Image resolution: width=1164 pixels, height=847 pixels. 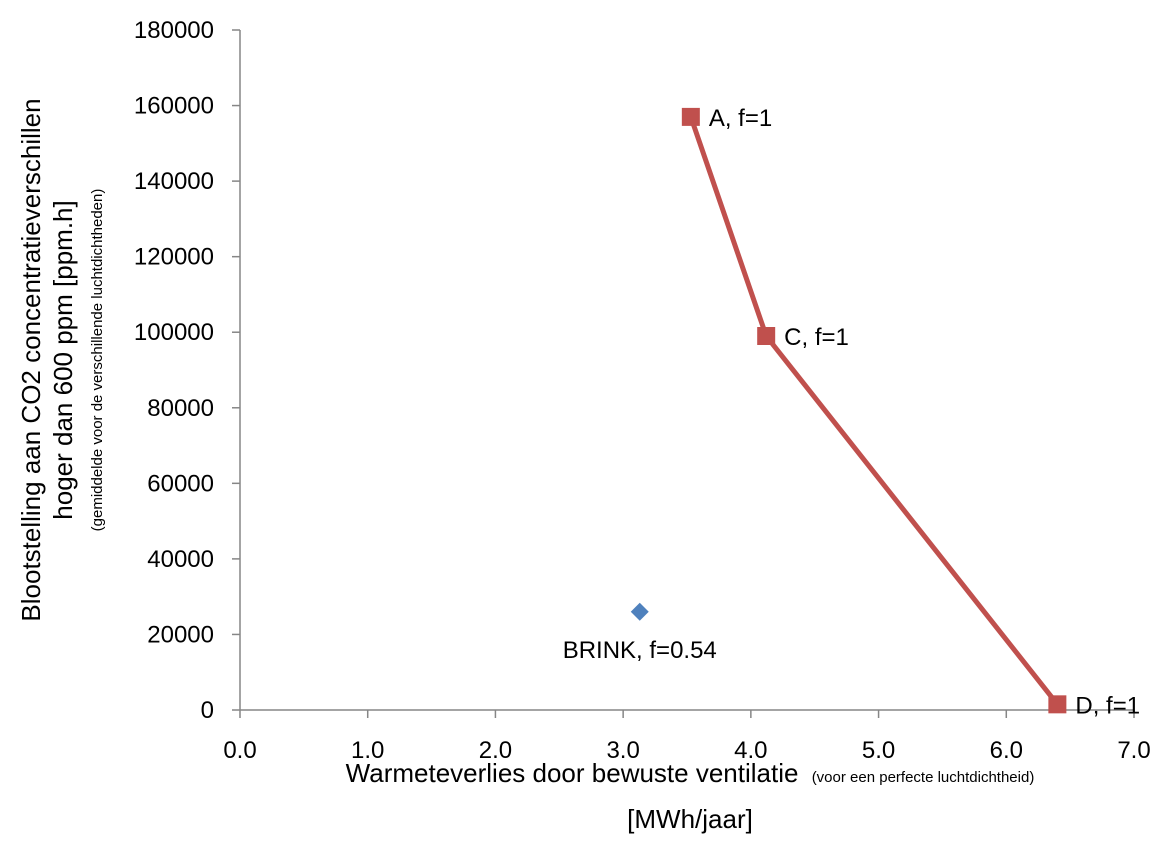 I want to click on x-tick-label: 6.0, so click(x=1006, y=750).